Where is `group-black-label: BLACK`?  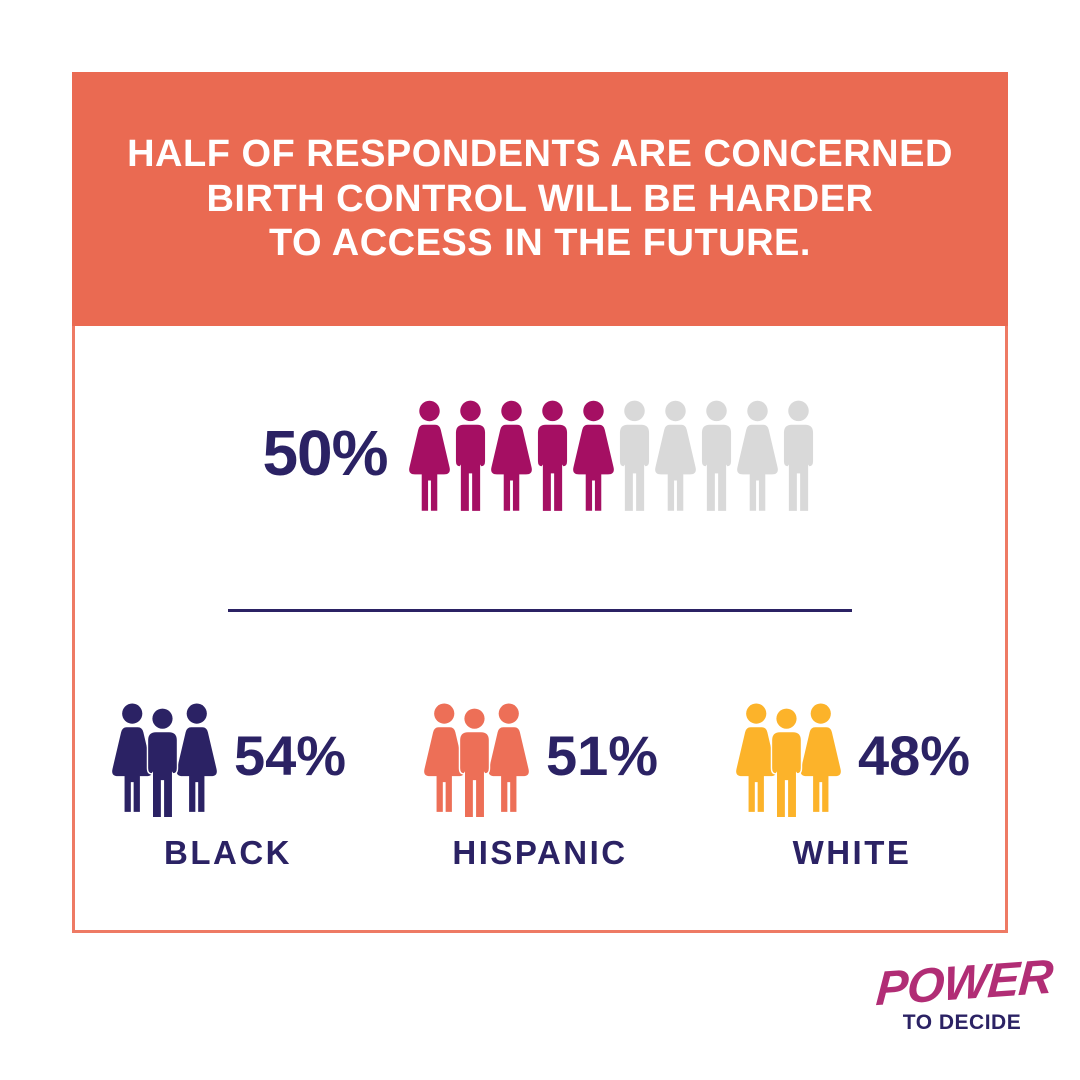
group-black-label: BLACK is located at coordinates (228, 852).